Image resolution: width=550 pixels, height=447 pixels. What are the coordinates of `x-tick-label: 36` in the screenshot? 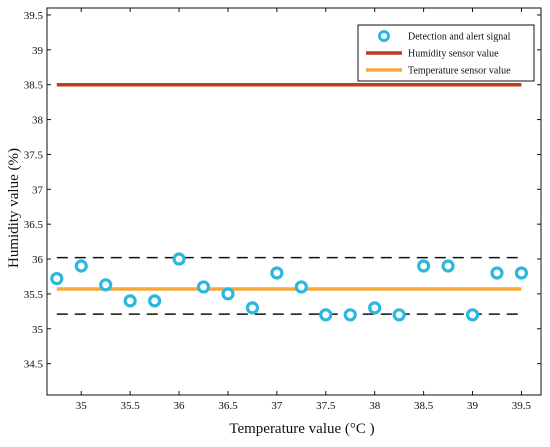 It's located at (180, 406).